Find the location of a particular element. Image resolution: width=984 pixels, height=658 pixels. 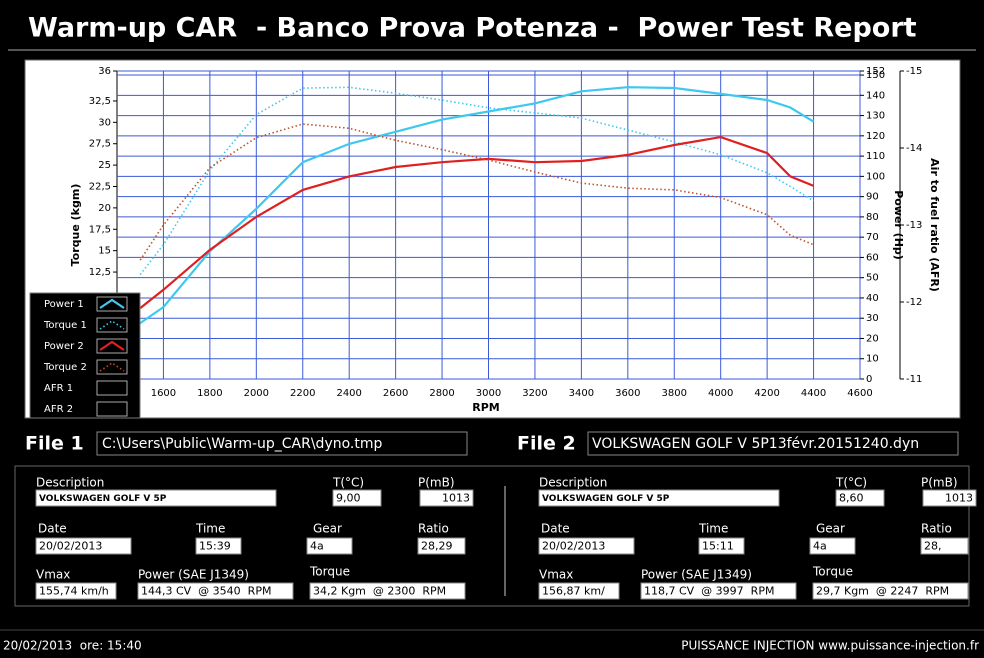

field-value: 144,3 CV @ 3540 RPM is located at coordinates (206, 591).